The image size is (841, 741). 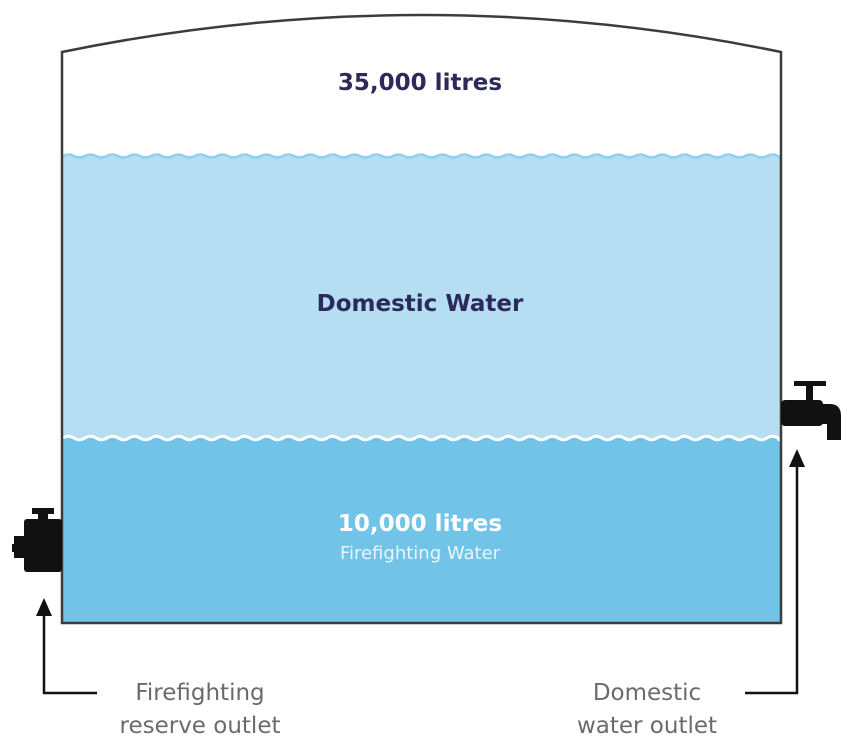 I want to click on domestic-outlet-tap-icon, so click(x=811, y=410).